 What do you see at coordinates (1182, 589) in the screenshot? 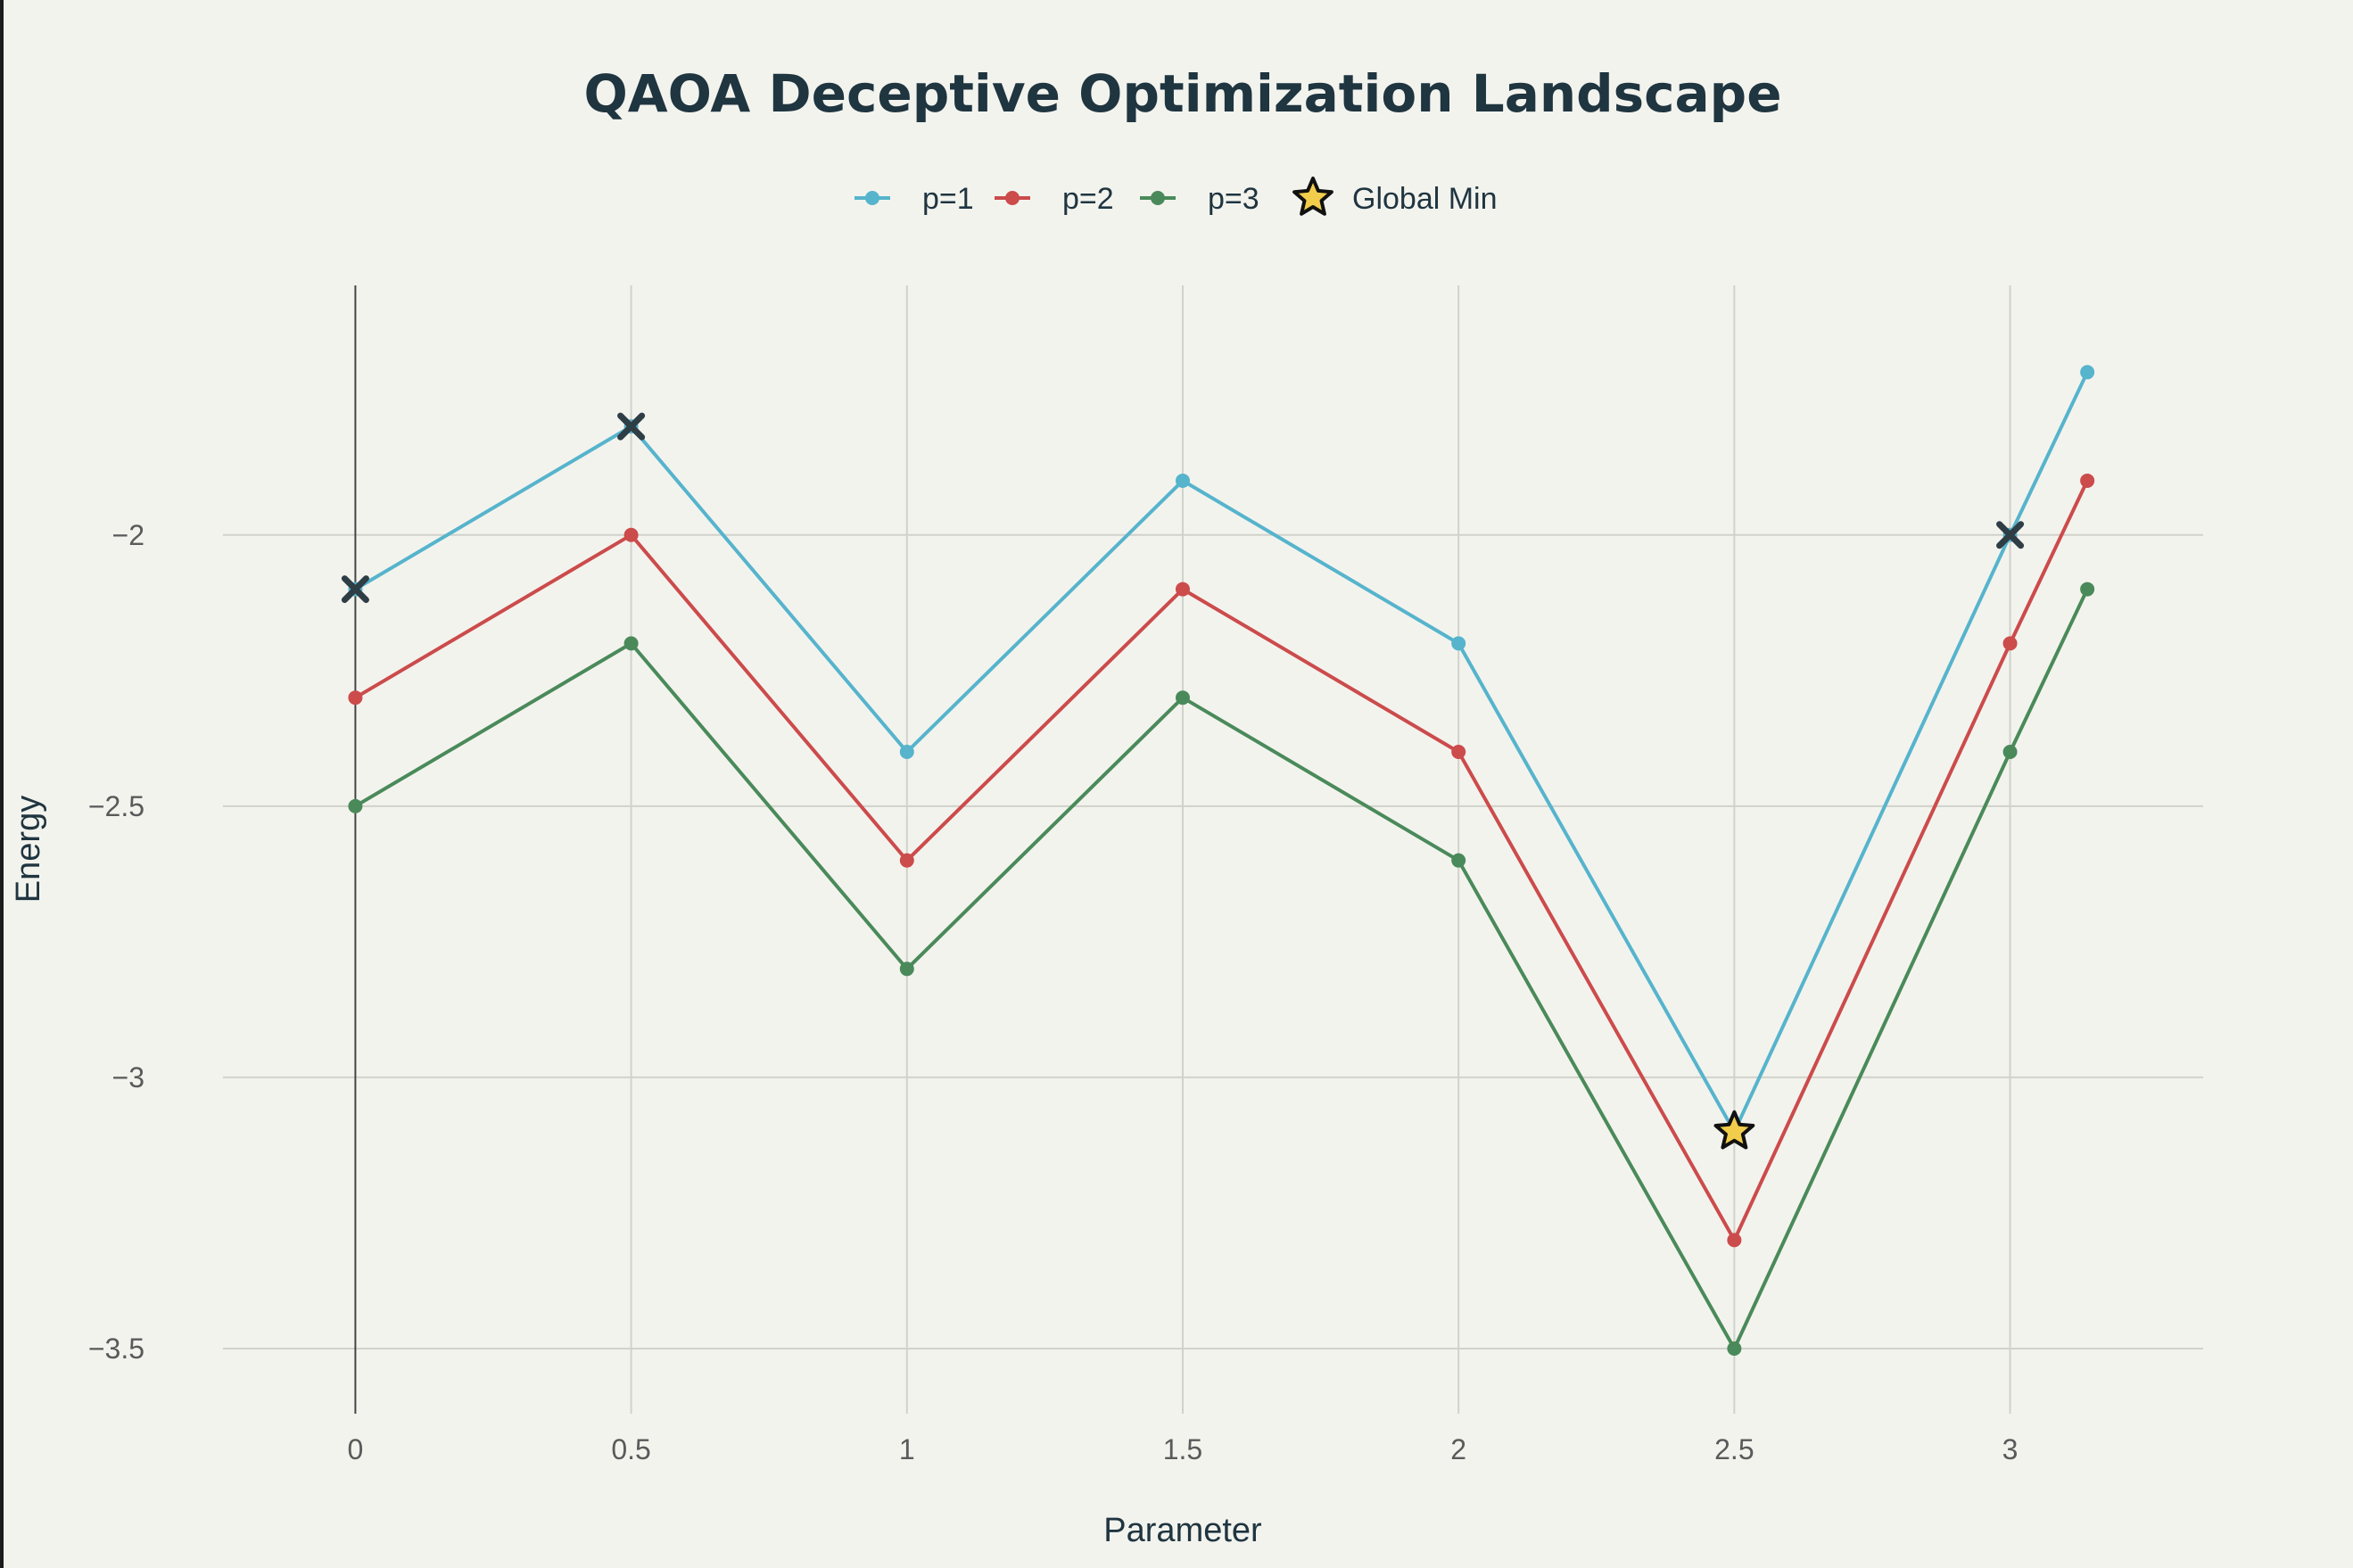
I see `series-point-p=2-3` at bounding box center [1182, 589].